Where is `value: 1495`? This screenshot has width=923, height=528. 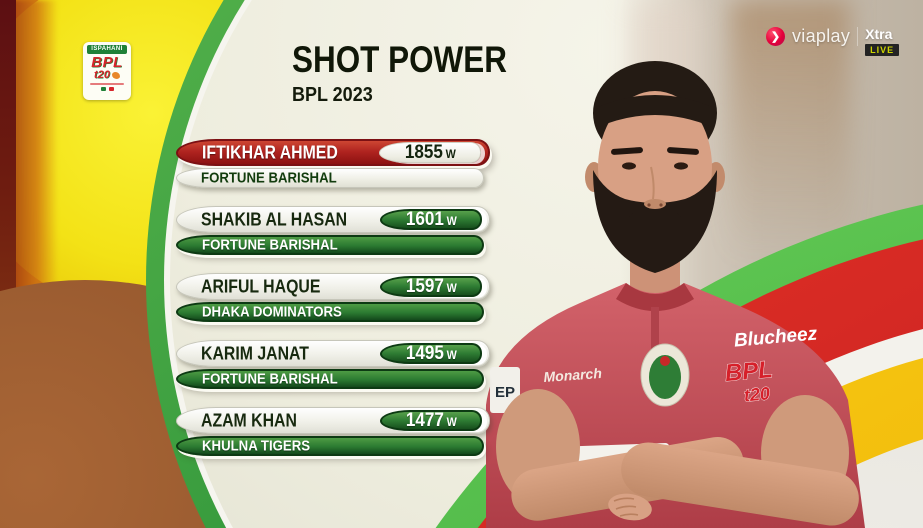 value: 1495 is located at coordinates (424, 353).